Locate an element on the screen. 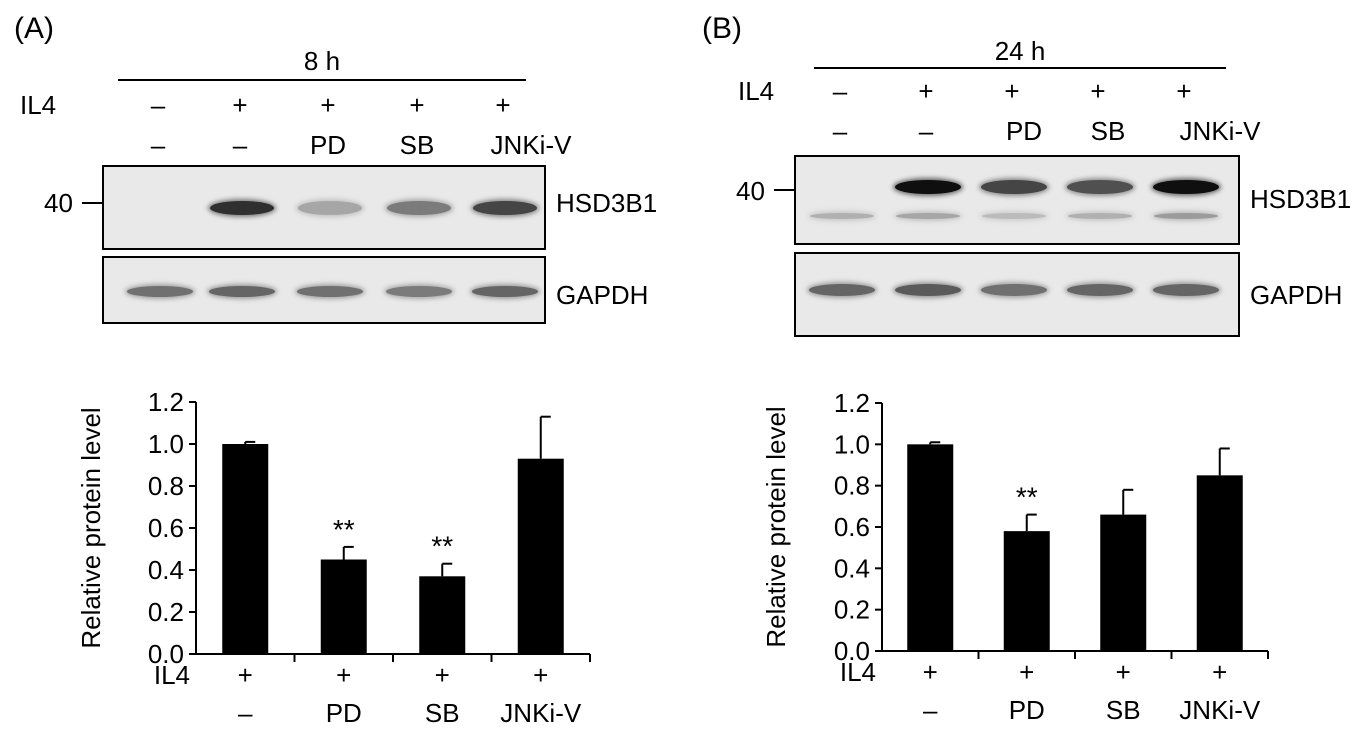 Image resolution: width=1367 pixels, height=746 pixels. x-inhibitor-label: PD is located at coordinates (344, 713).